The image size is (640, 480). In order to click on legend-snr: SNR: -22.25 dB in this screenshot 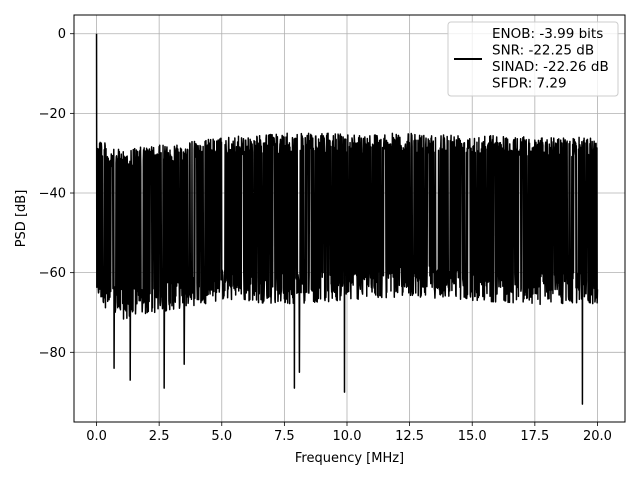, I will do `click(543, 51)`.